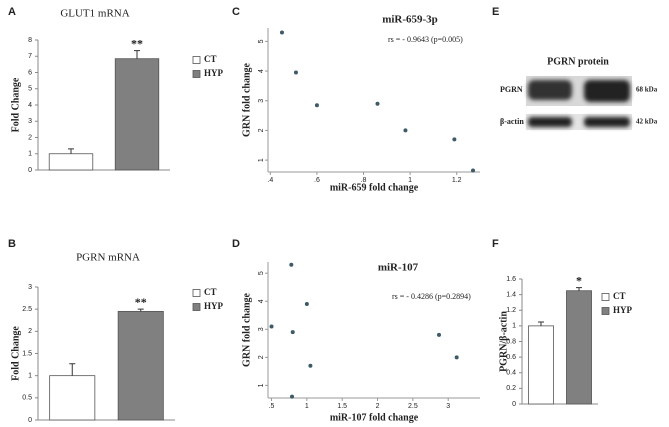 Image resolution: width=669 pixels, height=427 pixels. What do you see at coordinates (374, 187) in the screenshot?
I see `x-axis-label: miR-659 fold change` at bounding box center [374, 187].